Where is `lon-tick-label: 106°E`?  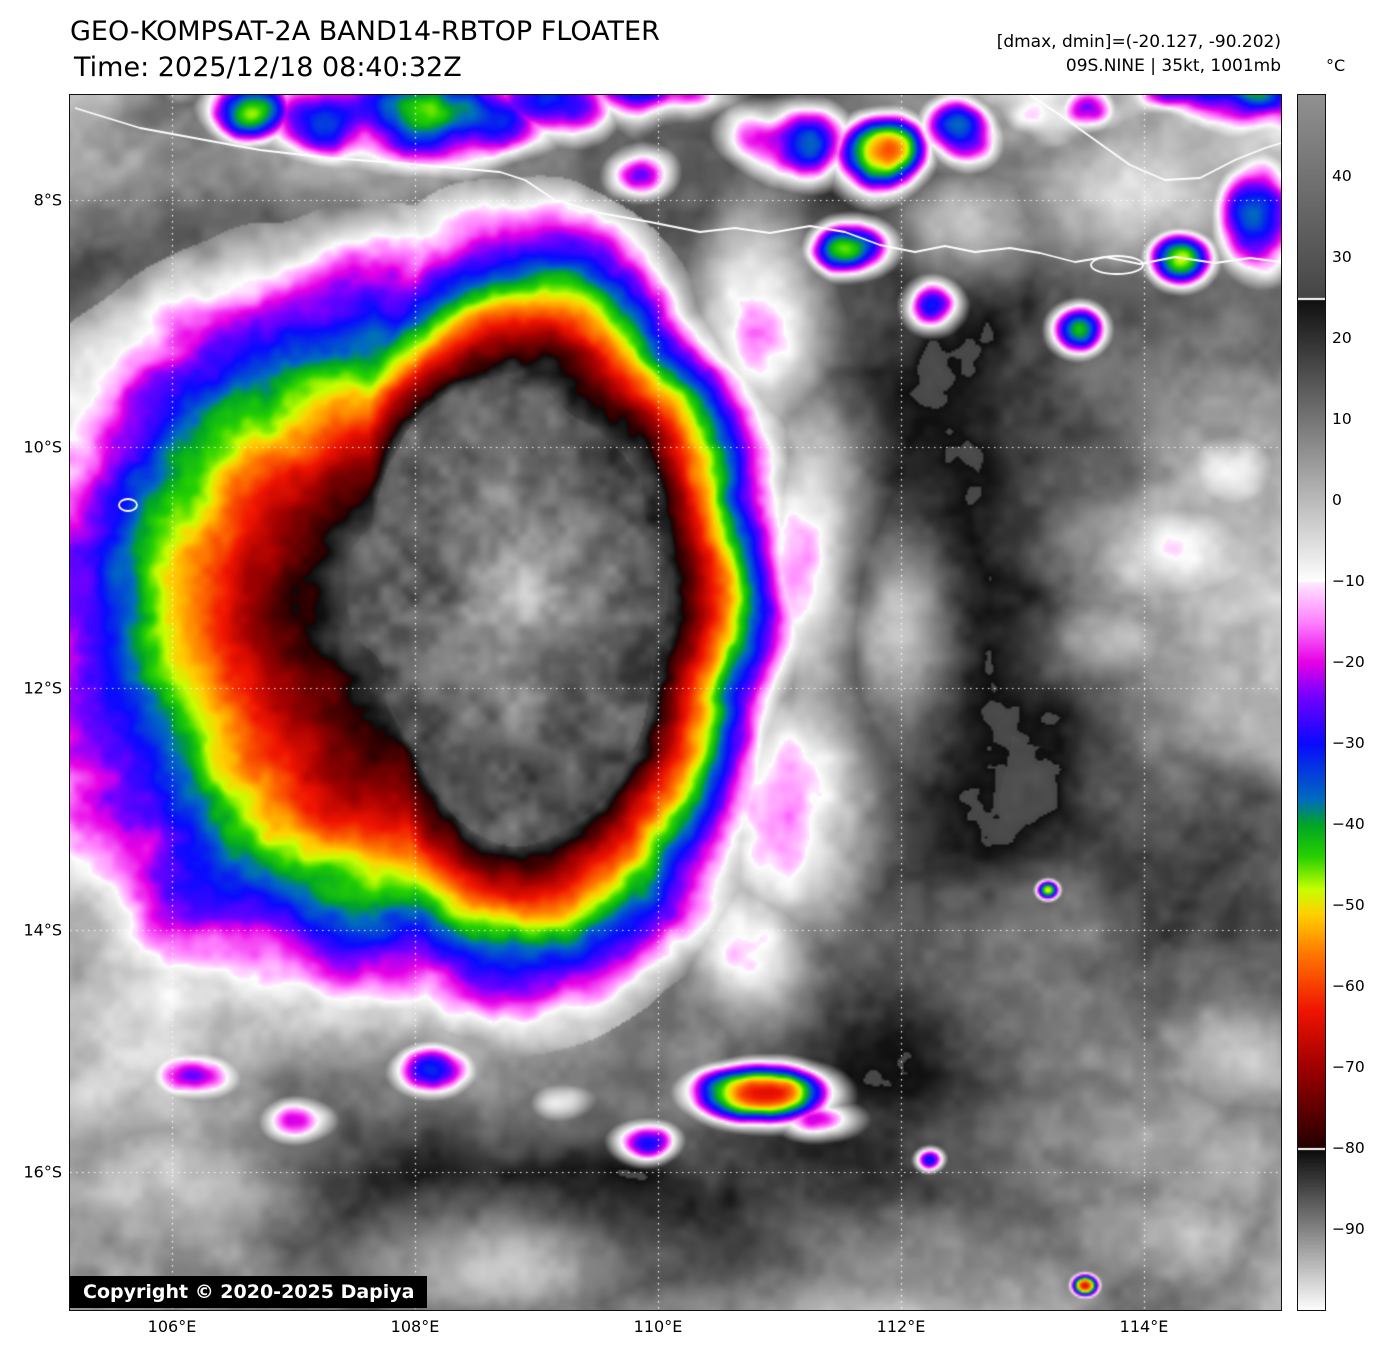
lon-tick-label: 106°E is located at coordinates (172, 1326).